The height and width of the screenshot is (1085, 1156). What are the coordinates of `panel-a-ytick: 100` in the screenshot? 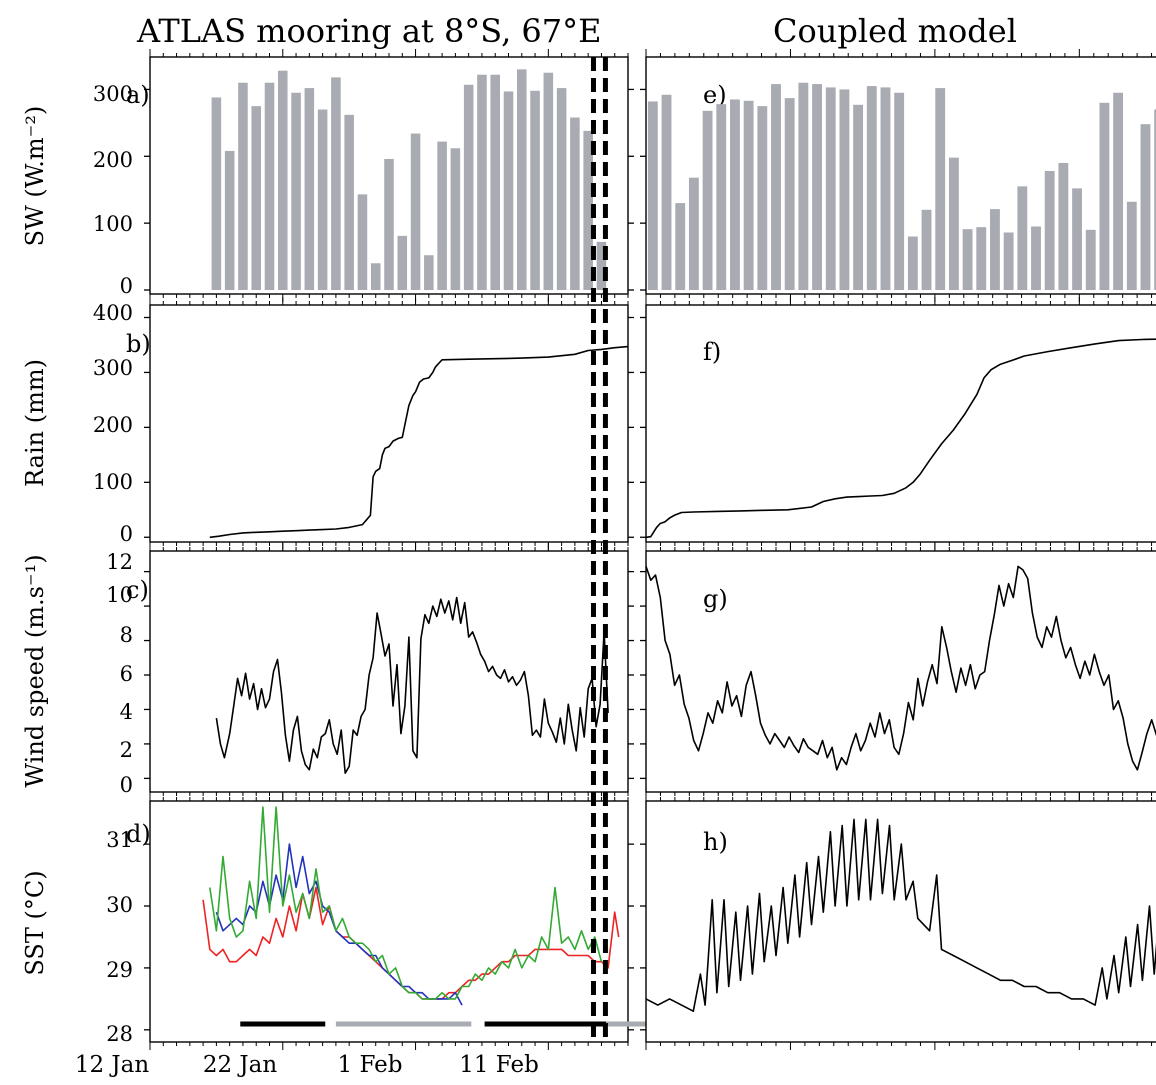 It's located at (113, 224).